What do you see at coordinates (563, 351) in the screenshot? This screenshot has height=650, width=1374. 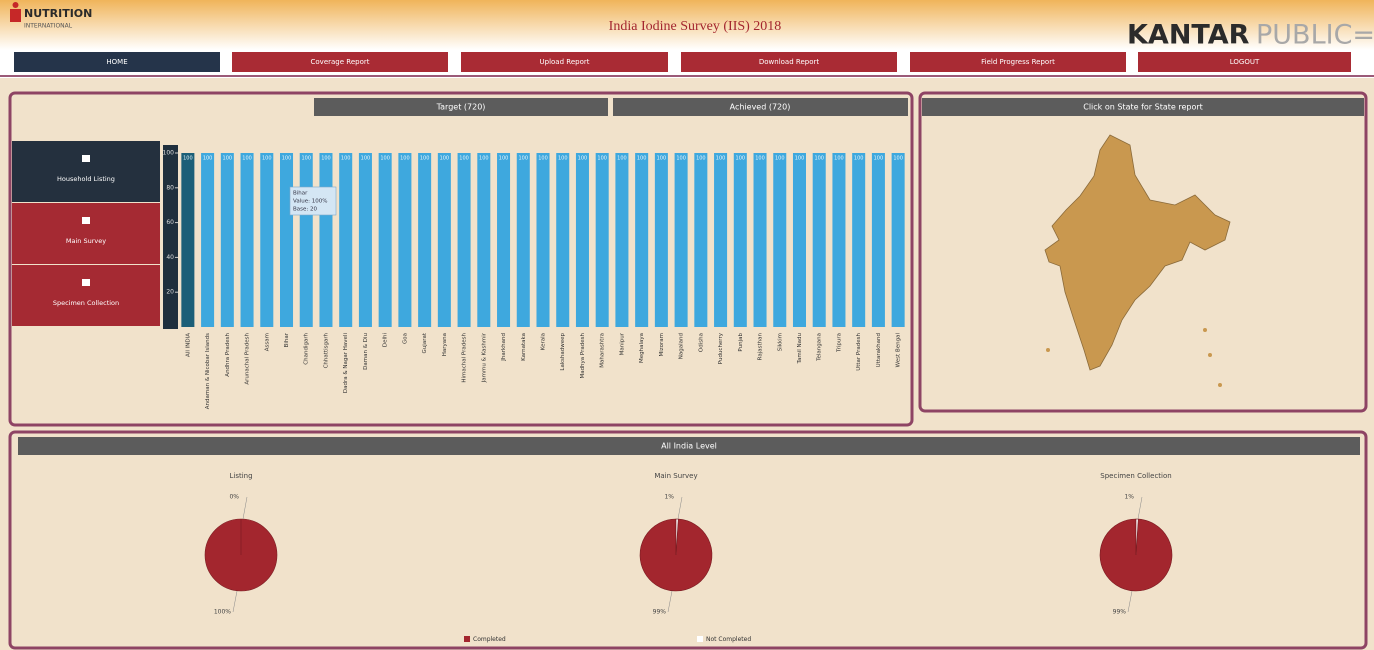 I see `x-tick-label: Lakshadweep` at bounding box center [563, 351].